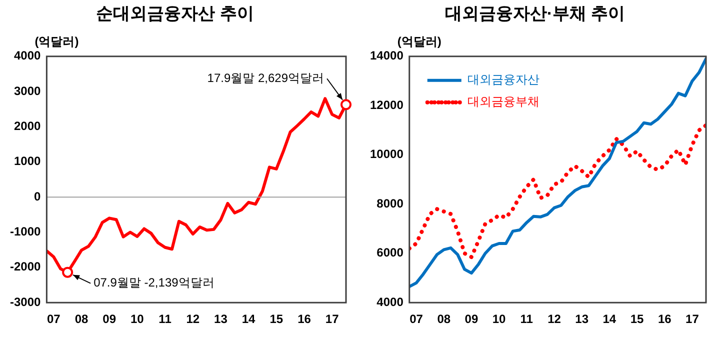 The image size is (720, 341). What do you see at coordinates (28, 161) in the screenshot?
I see `y-tick-label: 1000` at bounding box center [28, 161].